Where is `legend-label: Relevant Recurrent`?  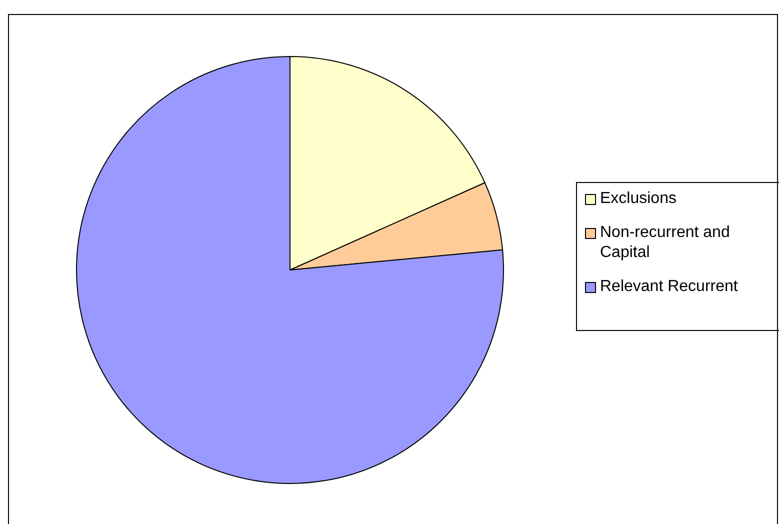
legend-label: Relevant Recurrent is located at coordinates (669, 287).